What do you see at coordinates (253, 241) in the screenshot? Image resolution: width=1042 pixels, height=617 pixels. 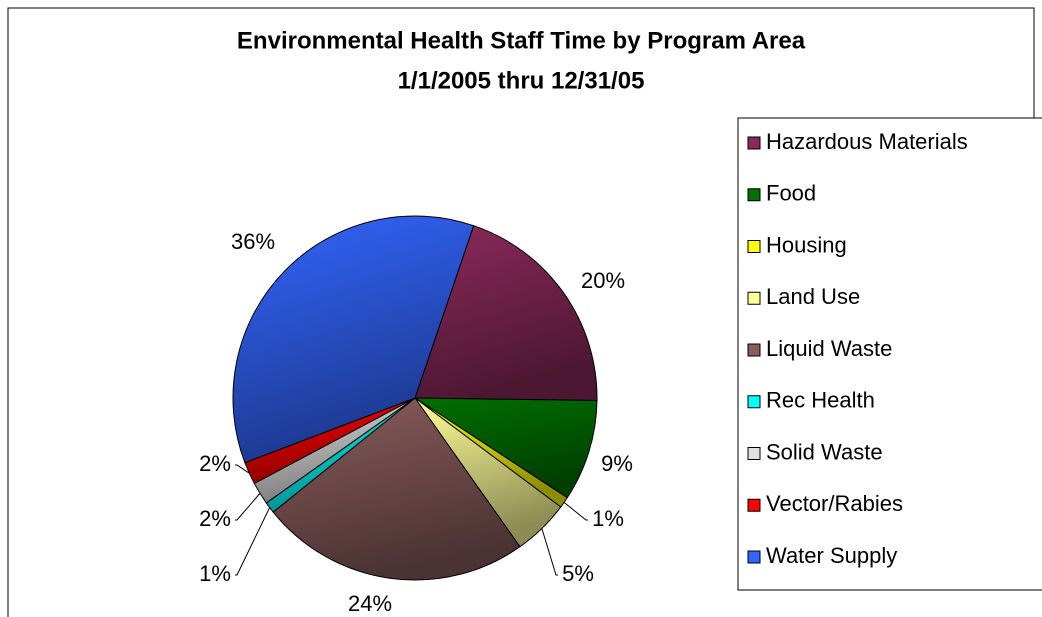 I see `data-label: 36%` at bounding box center [253, 241].